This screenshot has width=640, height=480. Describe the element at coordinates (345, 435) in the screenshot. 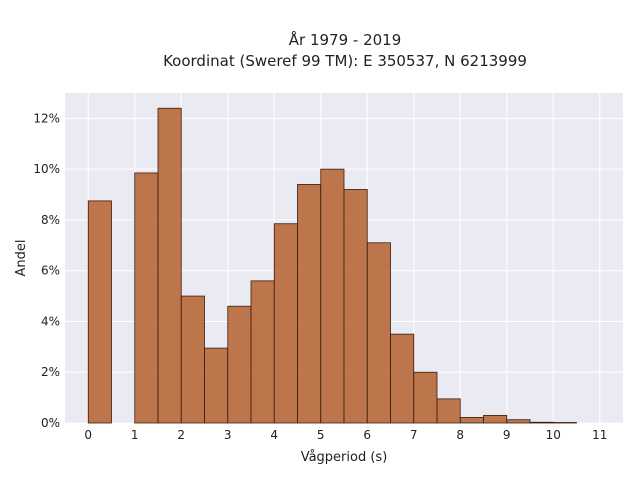

I see `x-axis: 0 1 2 3 4 5 6 7 8 9 10 11` at that location.